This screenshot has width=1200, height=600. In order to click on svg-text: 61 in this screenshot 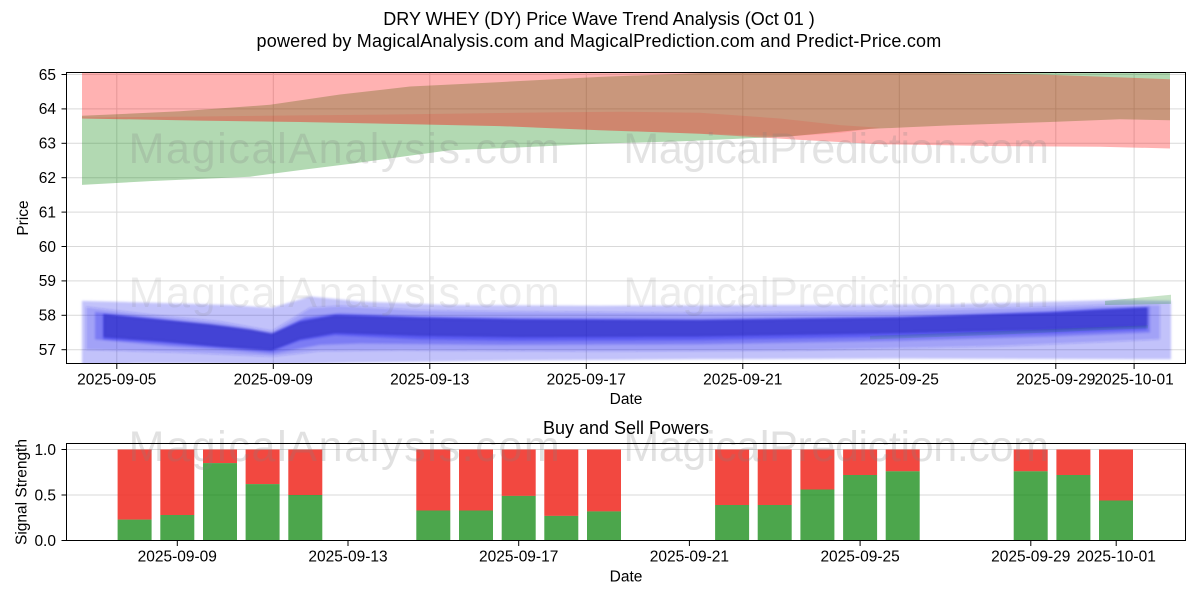, I will do `click(47, 212)`.